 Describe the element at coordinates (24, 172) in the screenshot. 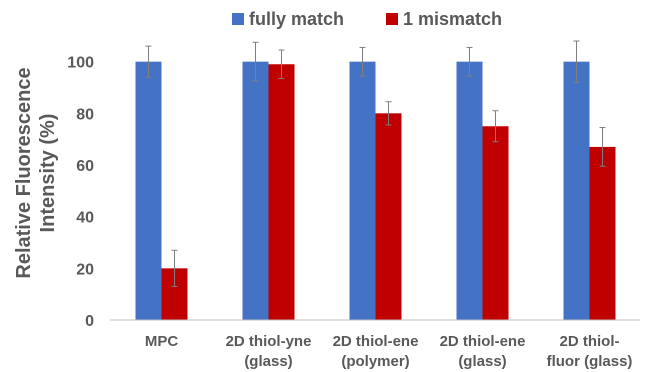

I see `y-axis-title-line: Relative Fluorescence` at that location.